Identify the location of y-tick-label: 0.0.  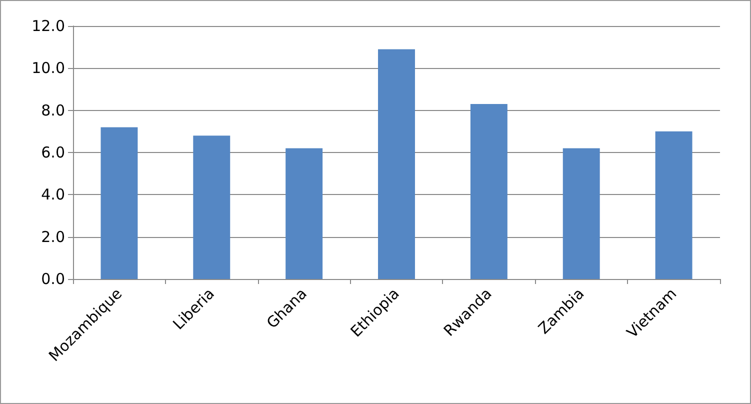
(53, 279).